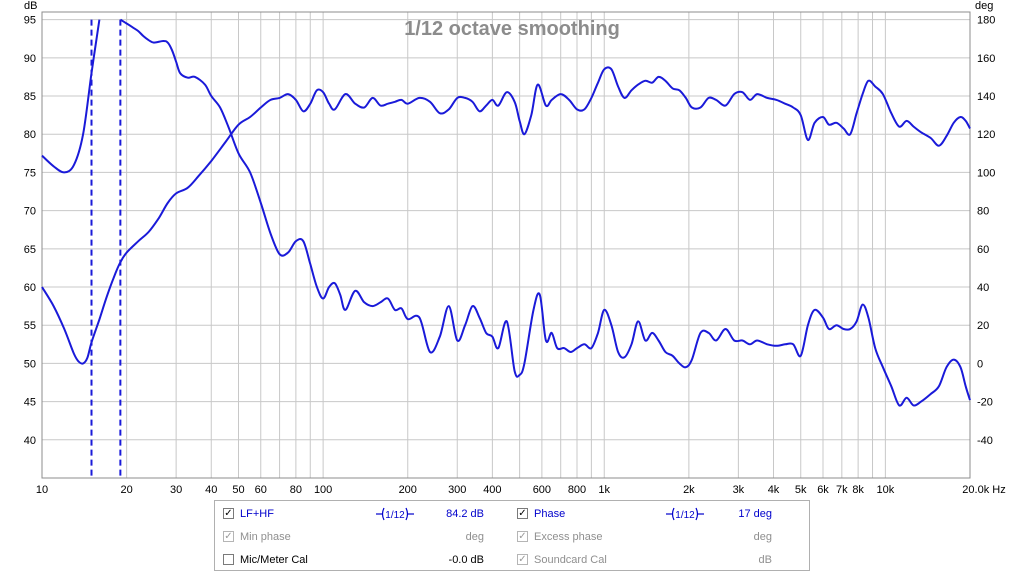  I want to click on phase-smoothing-label: 1/12, so click(685, 515).